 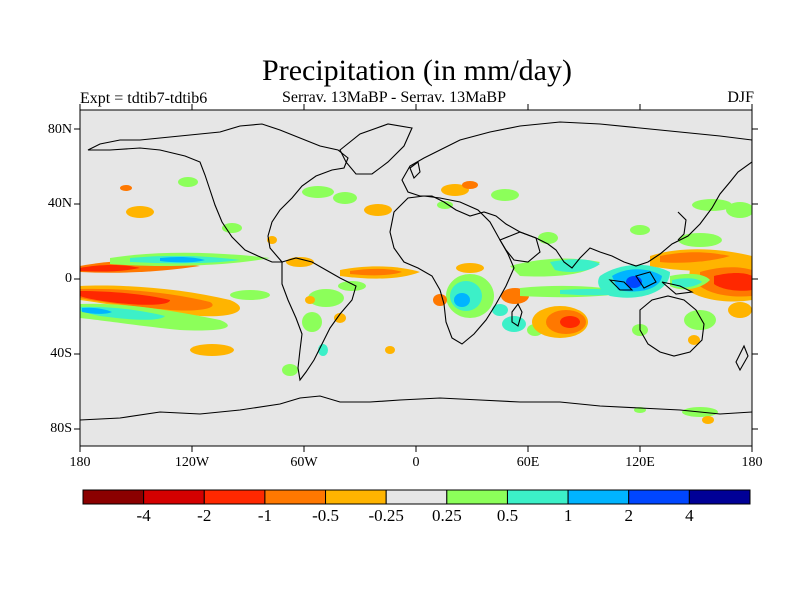 I want to click on colorbar, so click(x=416, y=497).